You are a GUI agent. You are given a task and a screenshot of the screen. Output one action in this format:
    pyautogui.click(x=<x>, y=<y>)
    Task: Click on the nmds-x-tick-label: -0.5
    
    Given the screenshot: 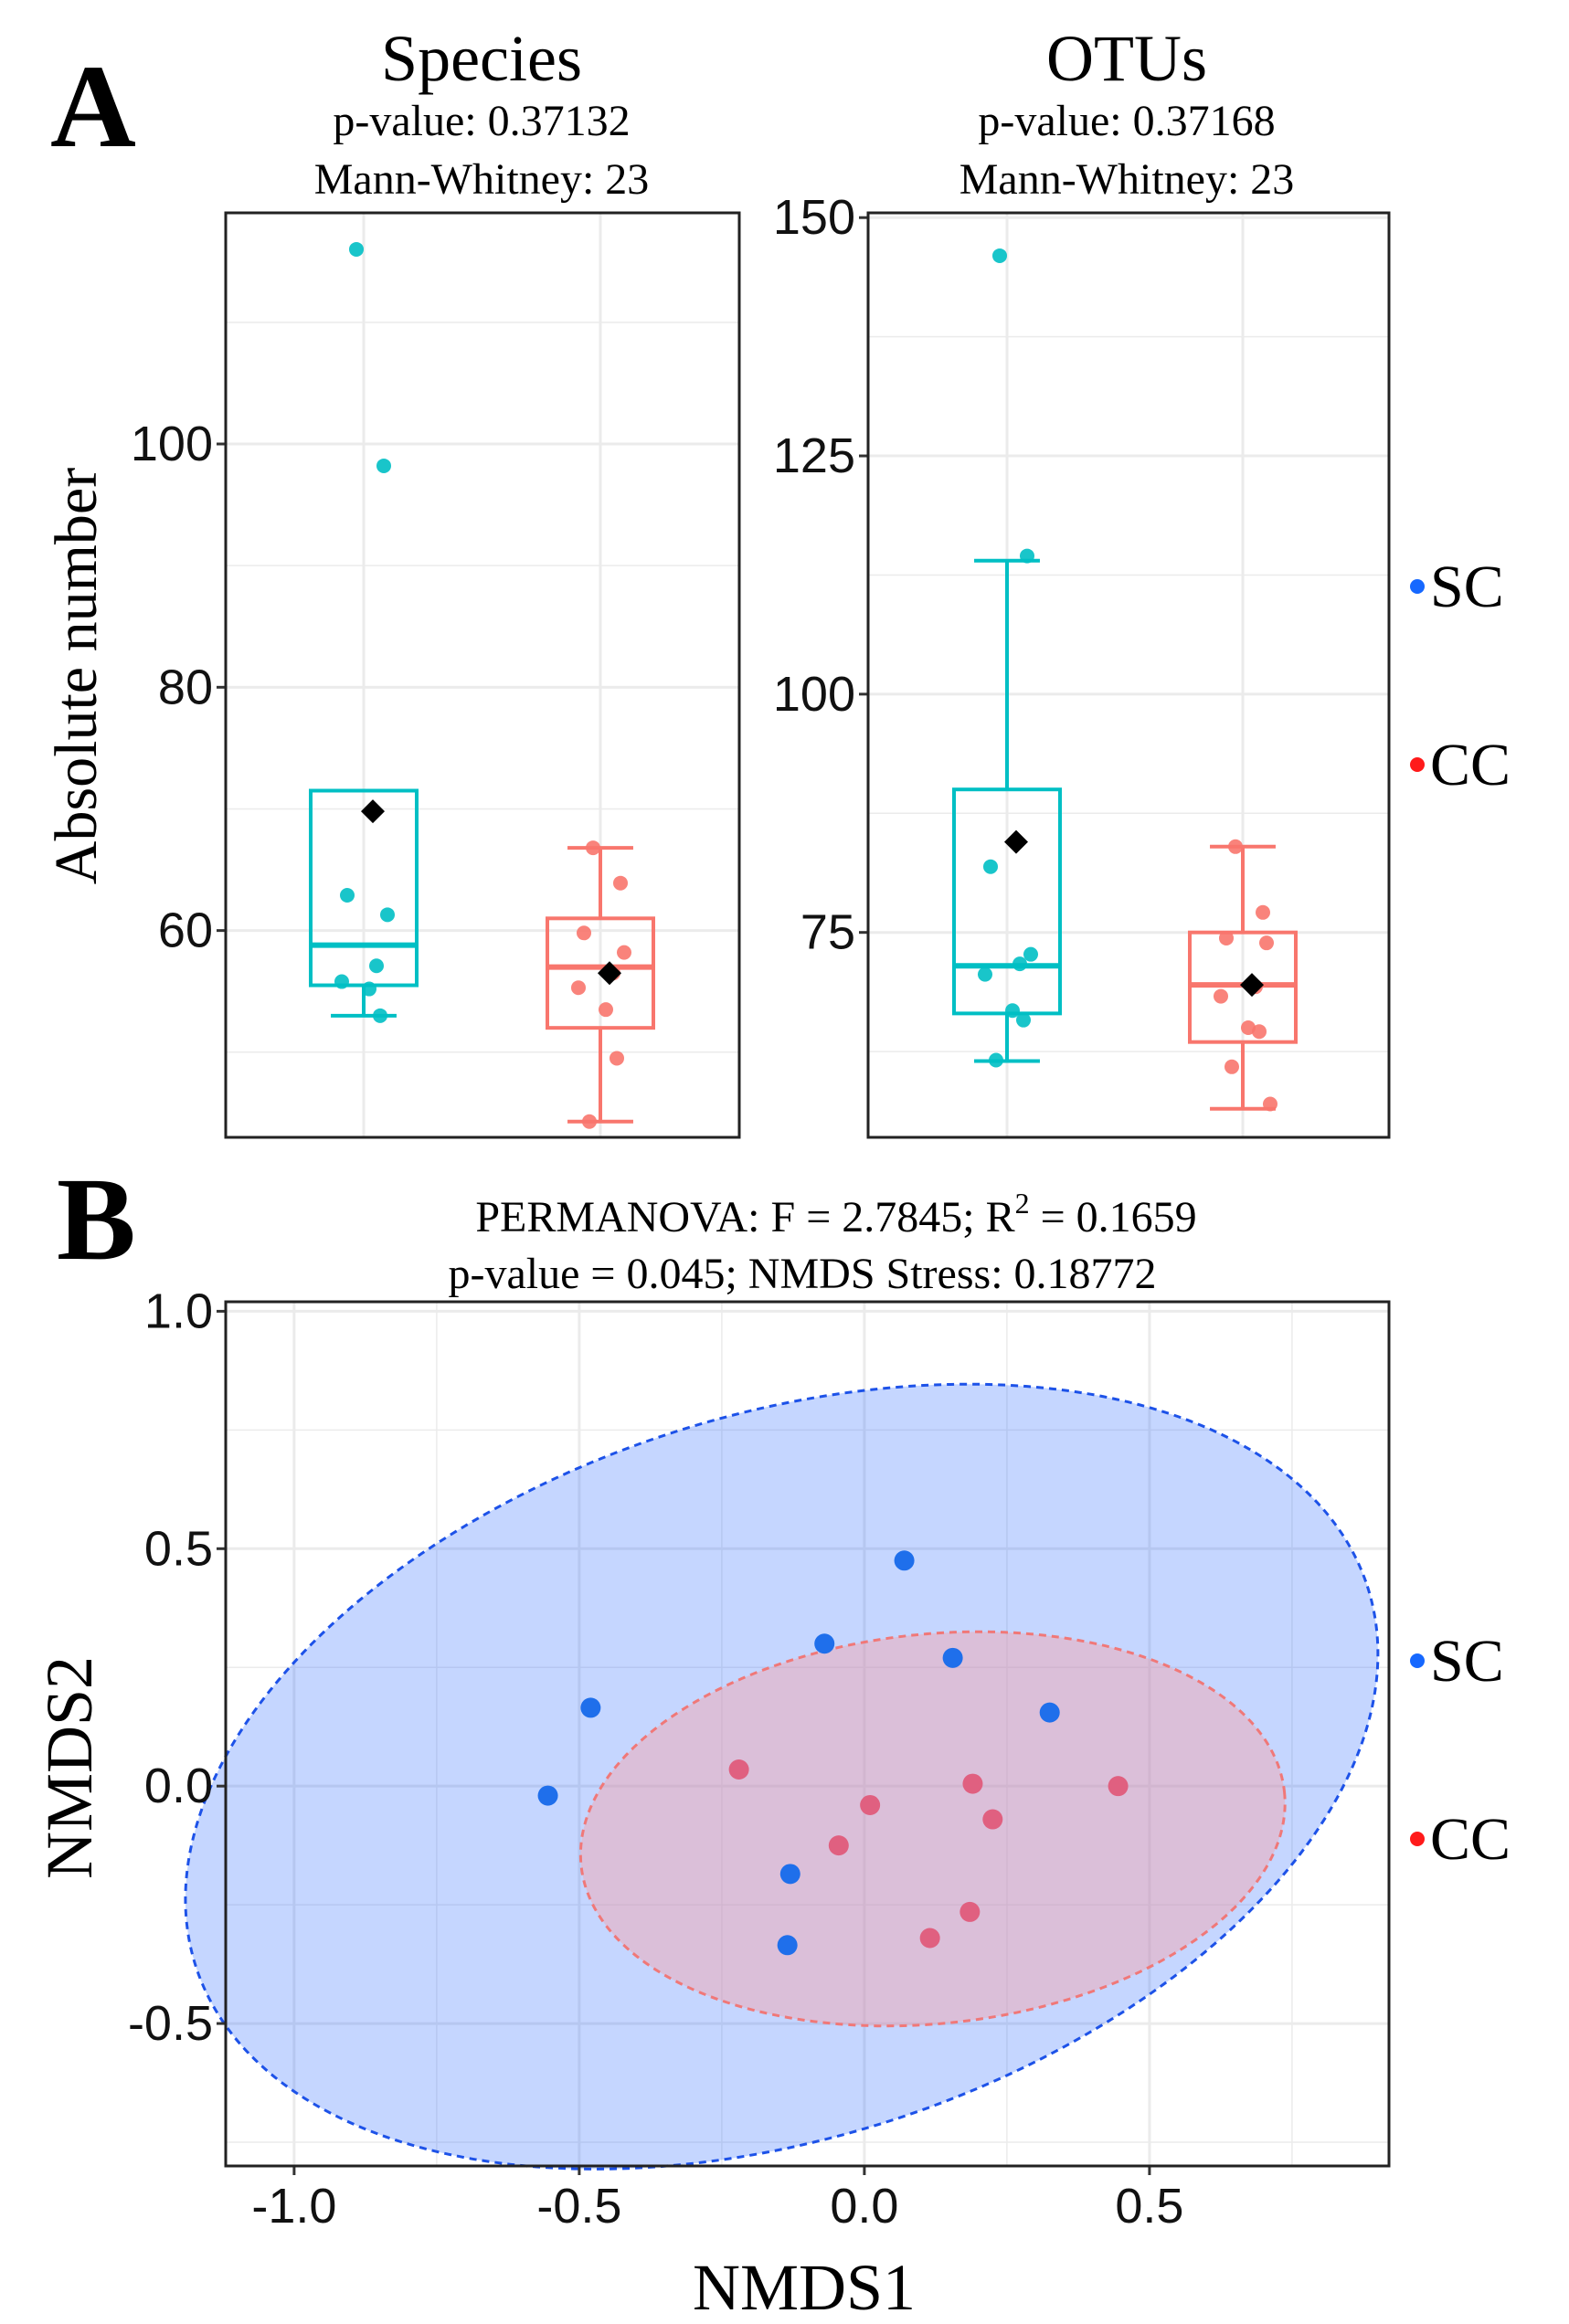 What is the action you would take?
    pyautogui.click(x=579, y=2206)
    